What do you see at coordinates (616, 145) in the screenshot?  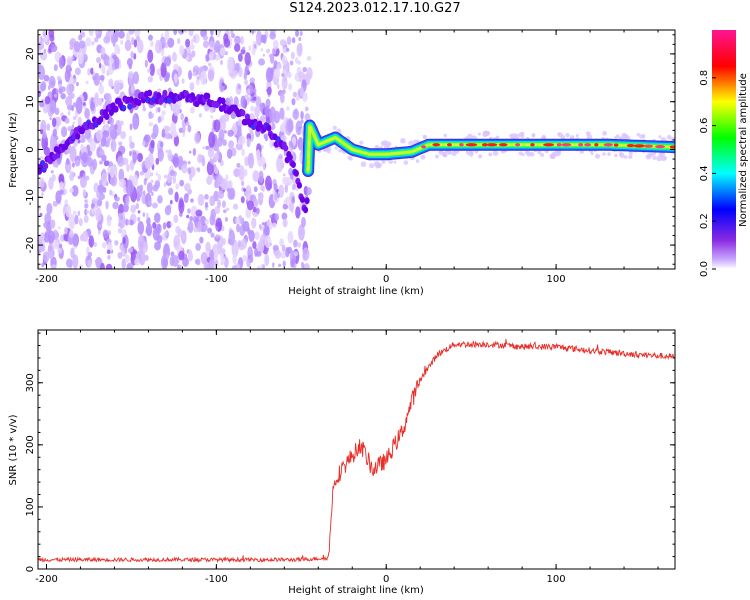 I see `heatmap-band-hotspot` at bounding box center [616, 145].